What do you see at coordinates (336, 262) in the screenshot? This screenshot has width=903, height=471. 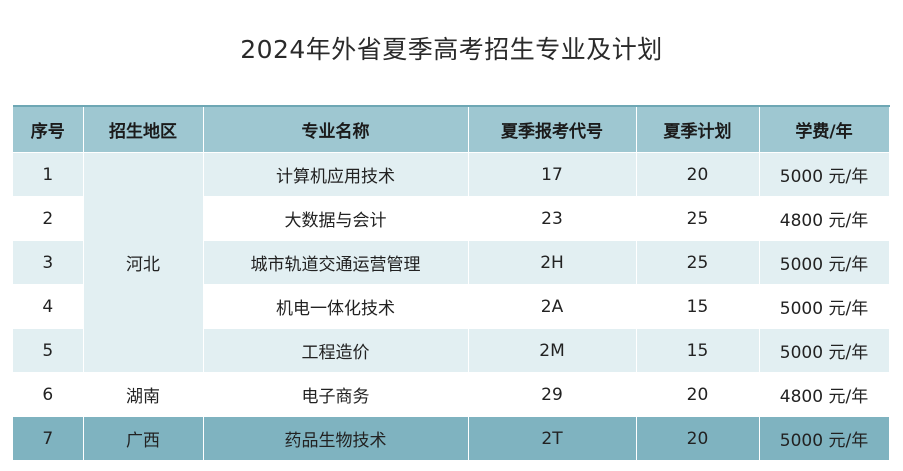 I see `cell-major: 城市轨道交通运营管理` at bounding box center [336, 262].